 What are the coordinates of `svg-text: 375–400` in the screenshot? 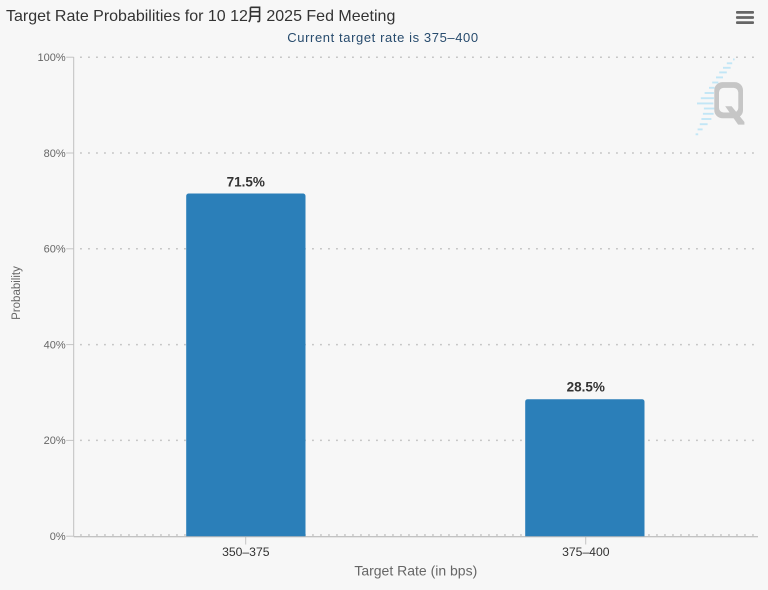 It's located at (586, 552).